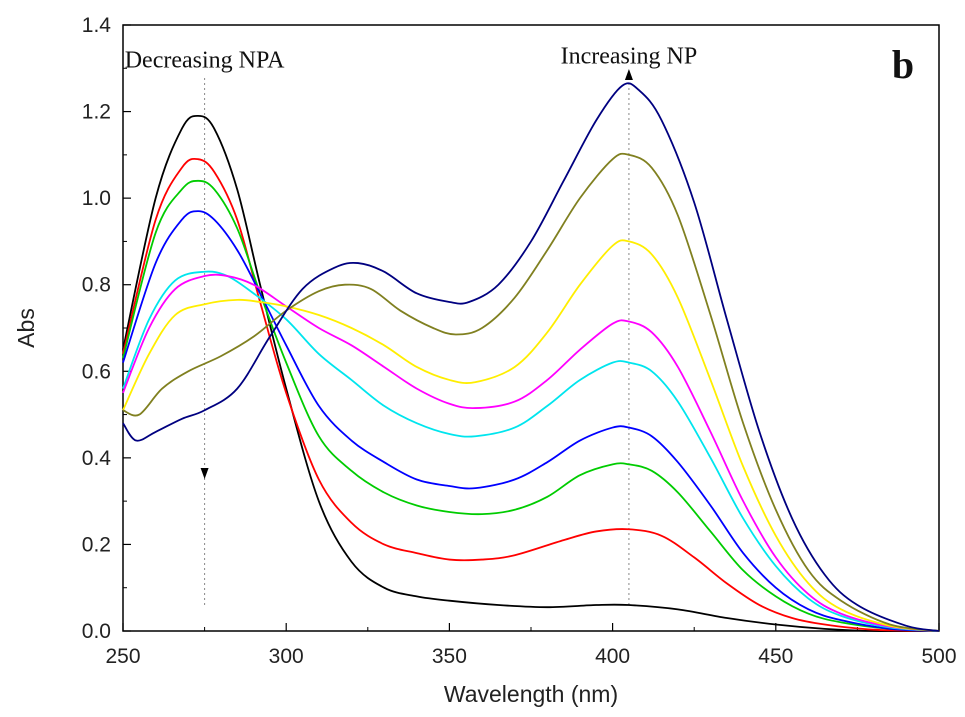 The height and width of the screenshot is (717, 965). Describe the element at coordinates (96, 112) in the screenshot. I see `y-tick-label: 1.2` at that location.